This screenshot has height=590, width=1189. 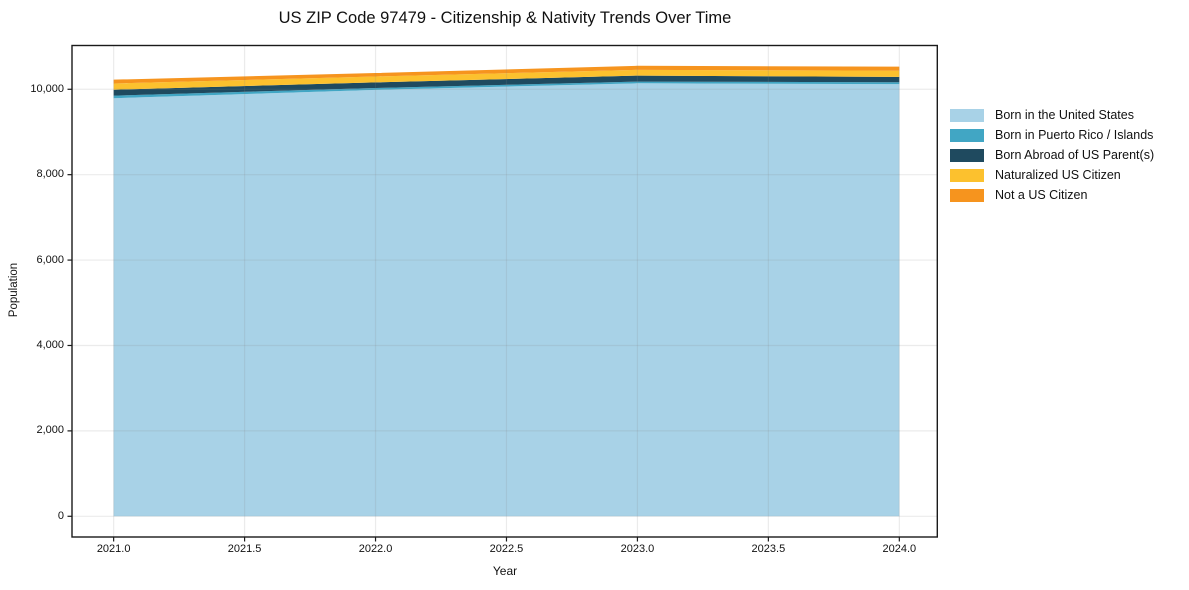 I want to click on x-tick-label: 2022.0, so click(x=375, y=549).